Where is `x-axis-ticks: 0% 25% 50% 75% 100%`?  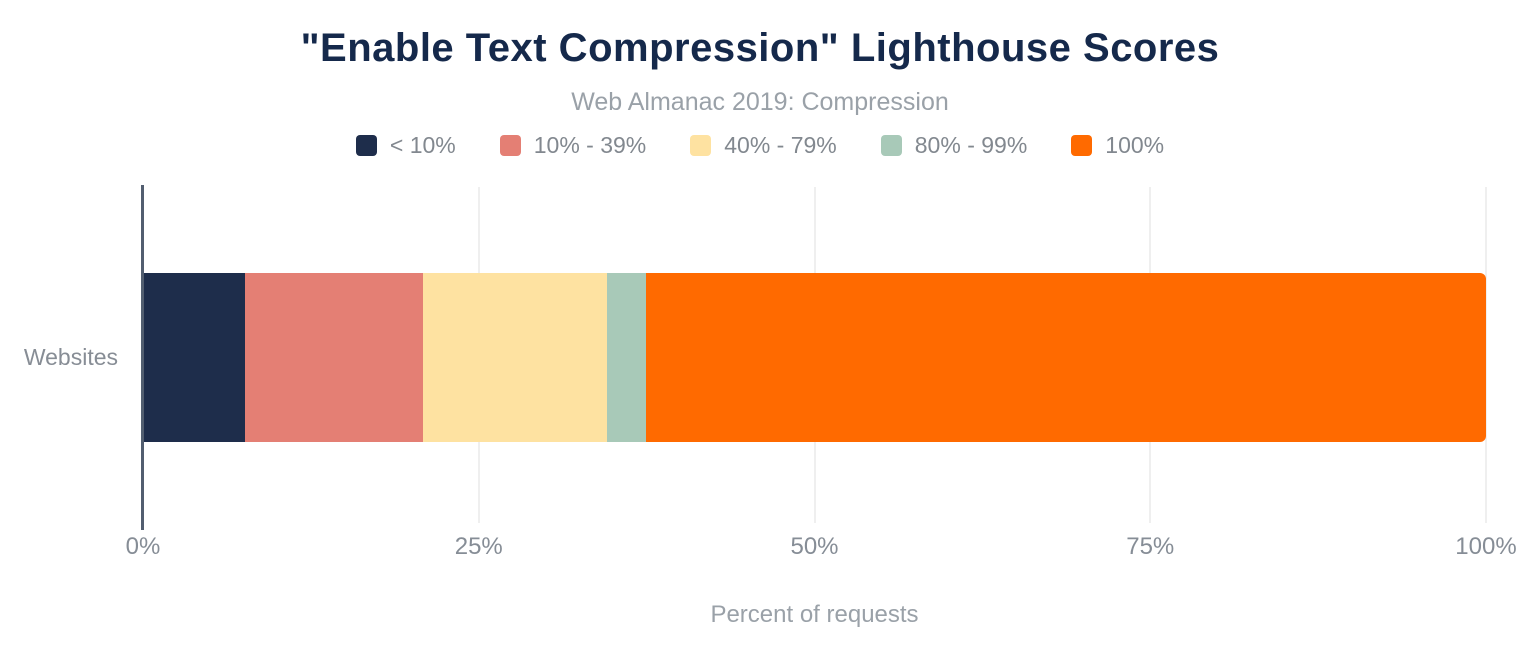 x-axis-ticks: 0% 25% 50% 75% 100% is located at coordinates (821, 548).